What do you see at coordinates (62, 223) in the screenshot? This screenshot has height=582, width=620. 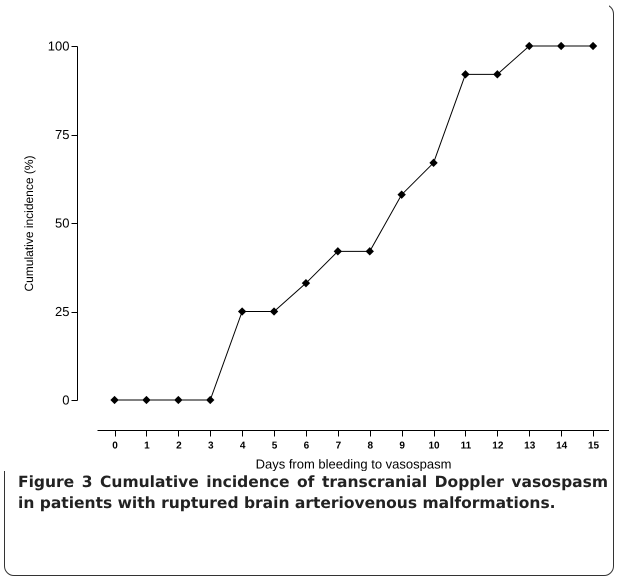 I see `y-tick-label: 50` at bounding box center [62, 223].